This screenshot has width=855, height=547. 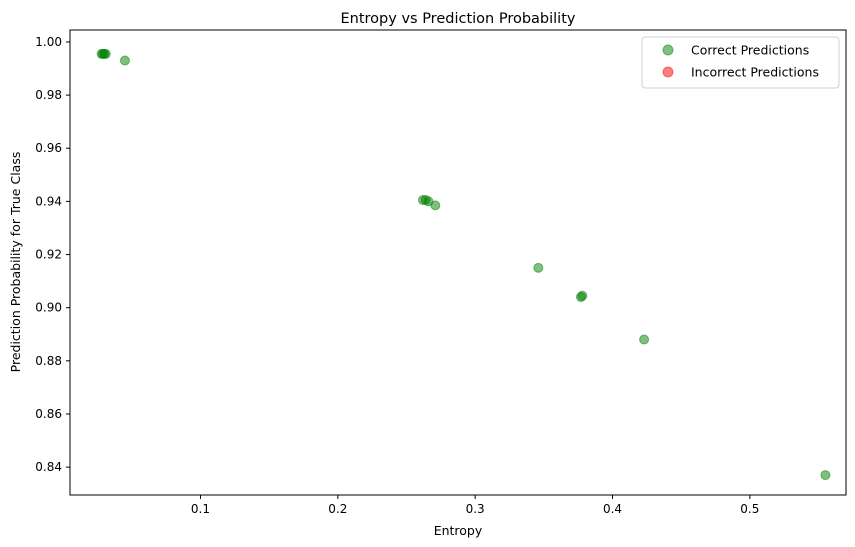 What do you see at coordinates (48, 201) in the screenshot?
I see `y-tick-label: 0.94` at bounding box center [48, 201].